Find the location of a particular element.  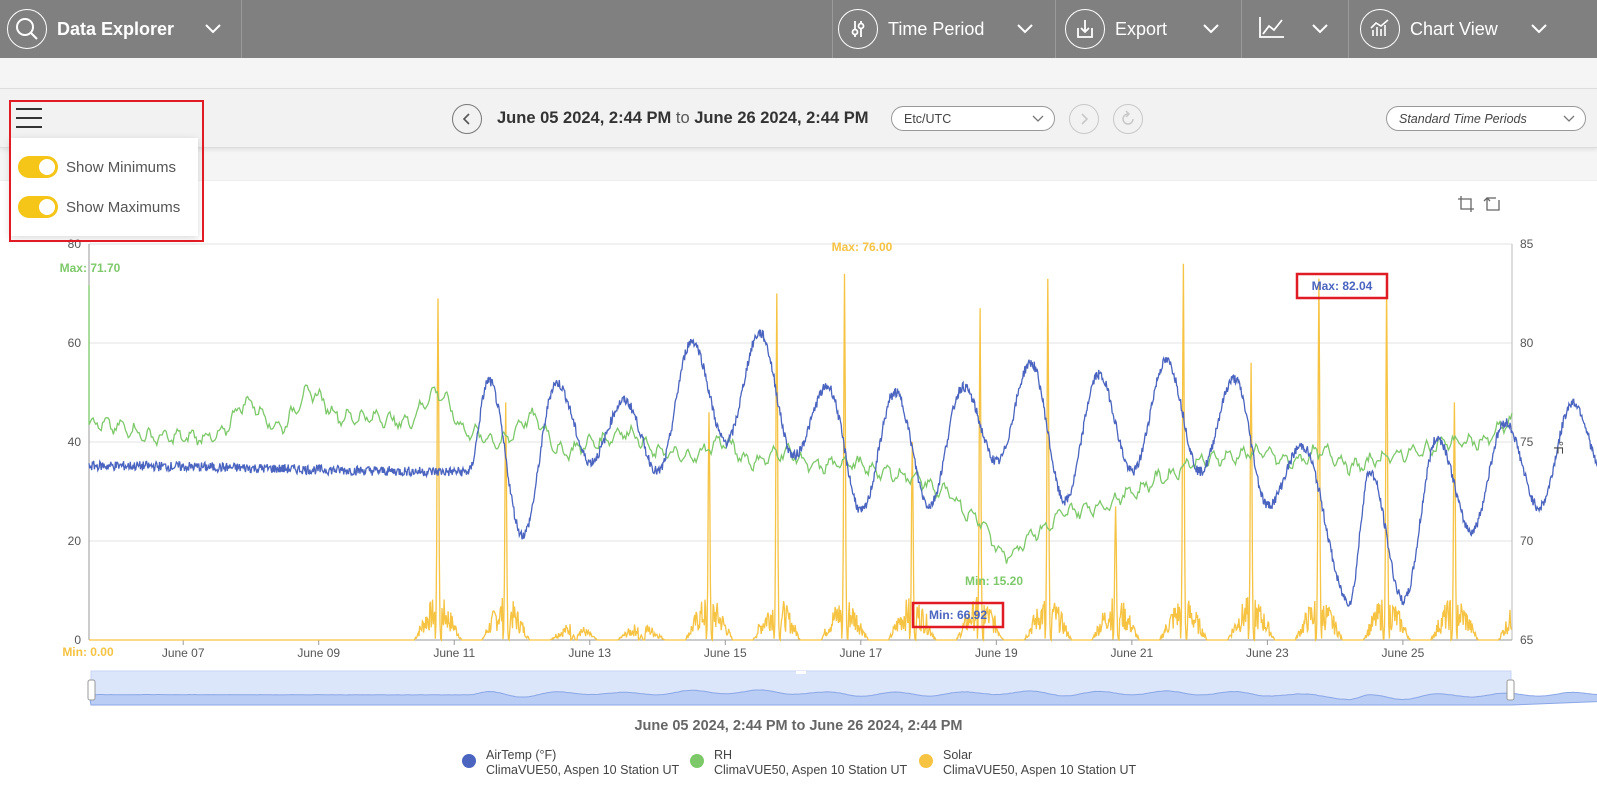

solar-min-label: Min: 0.00 is located at coordinates (88, 652).